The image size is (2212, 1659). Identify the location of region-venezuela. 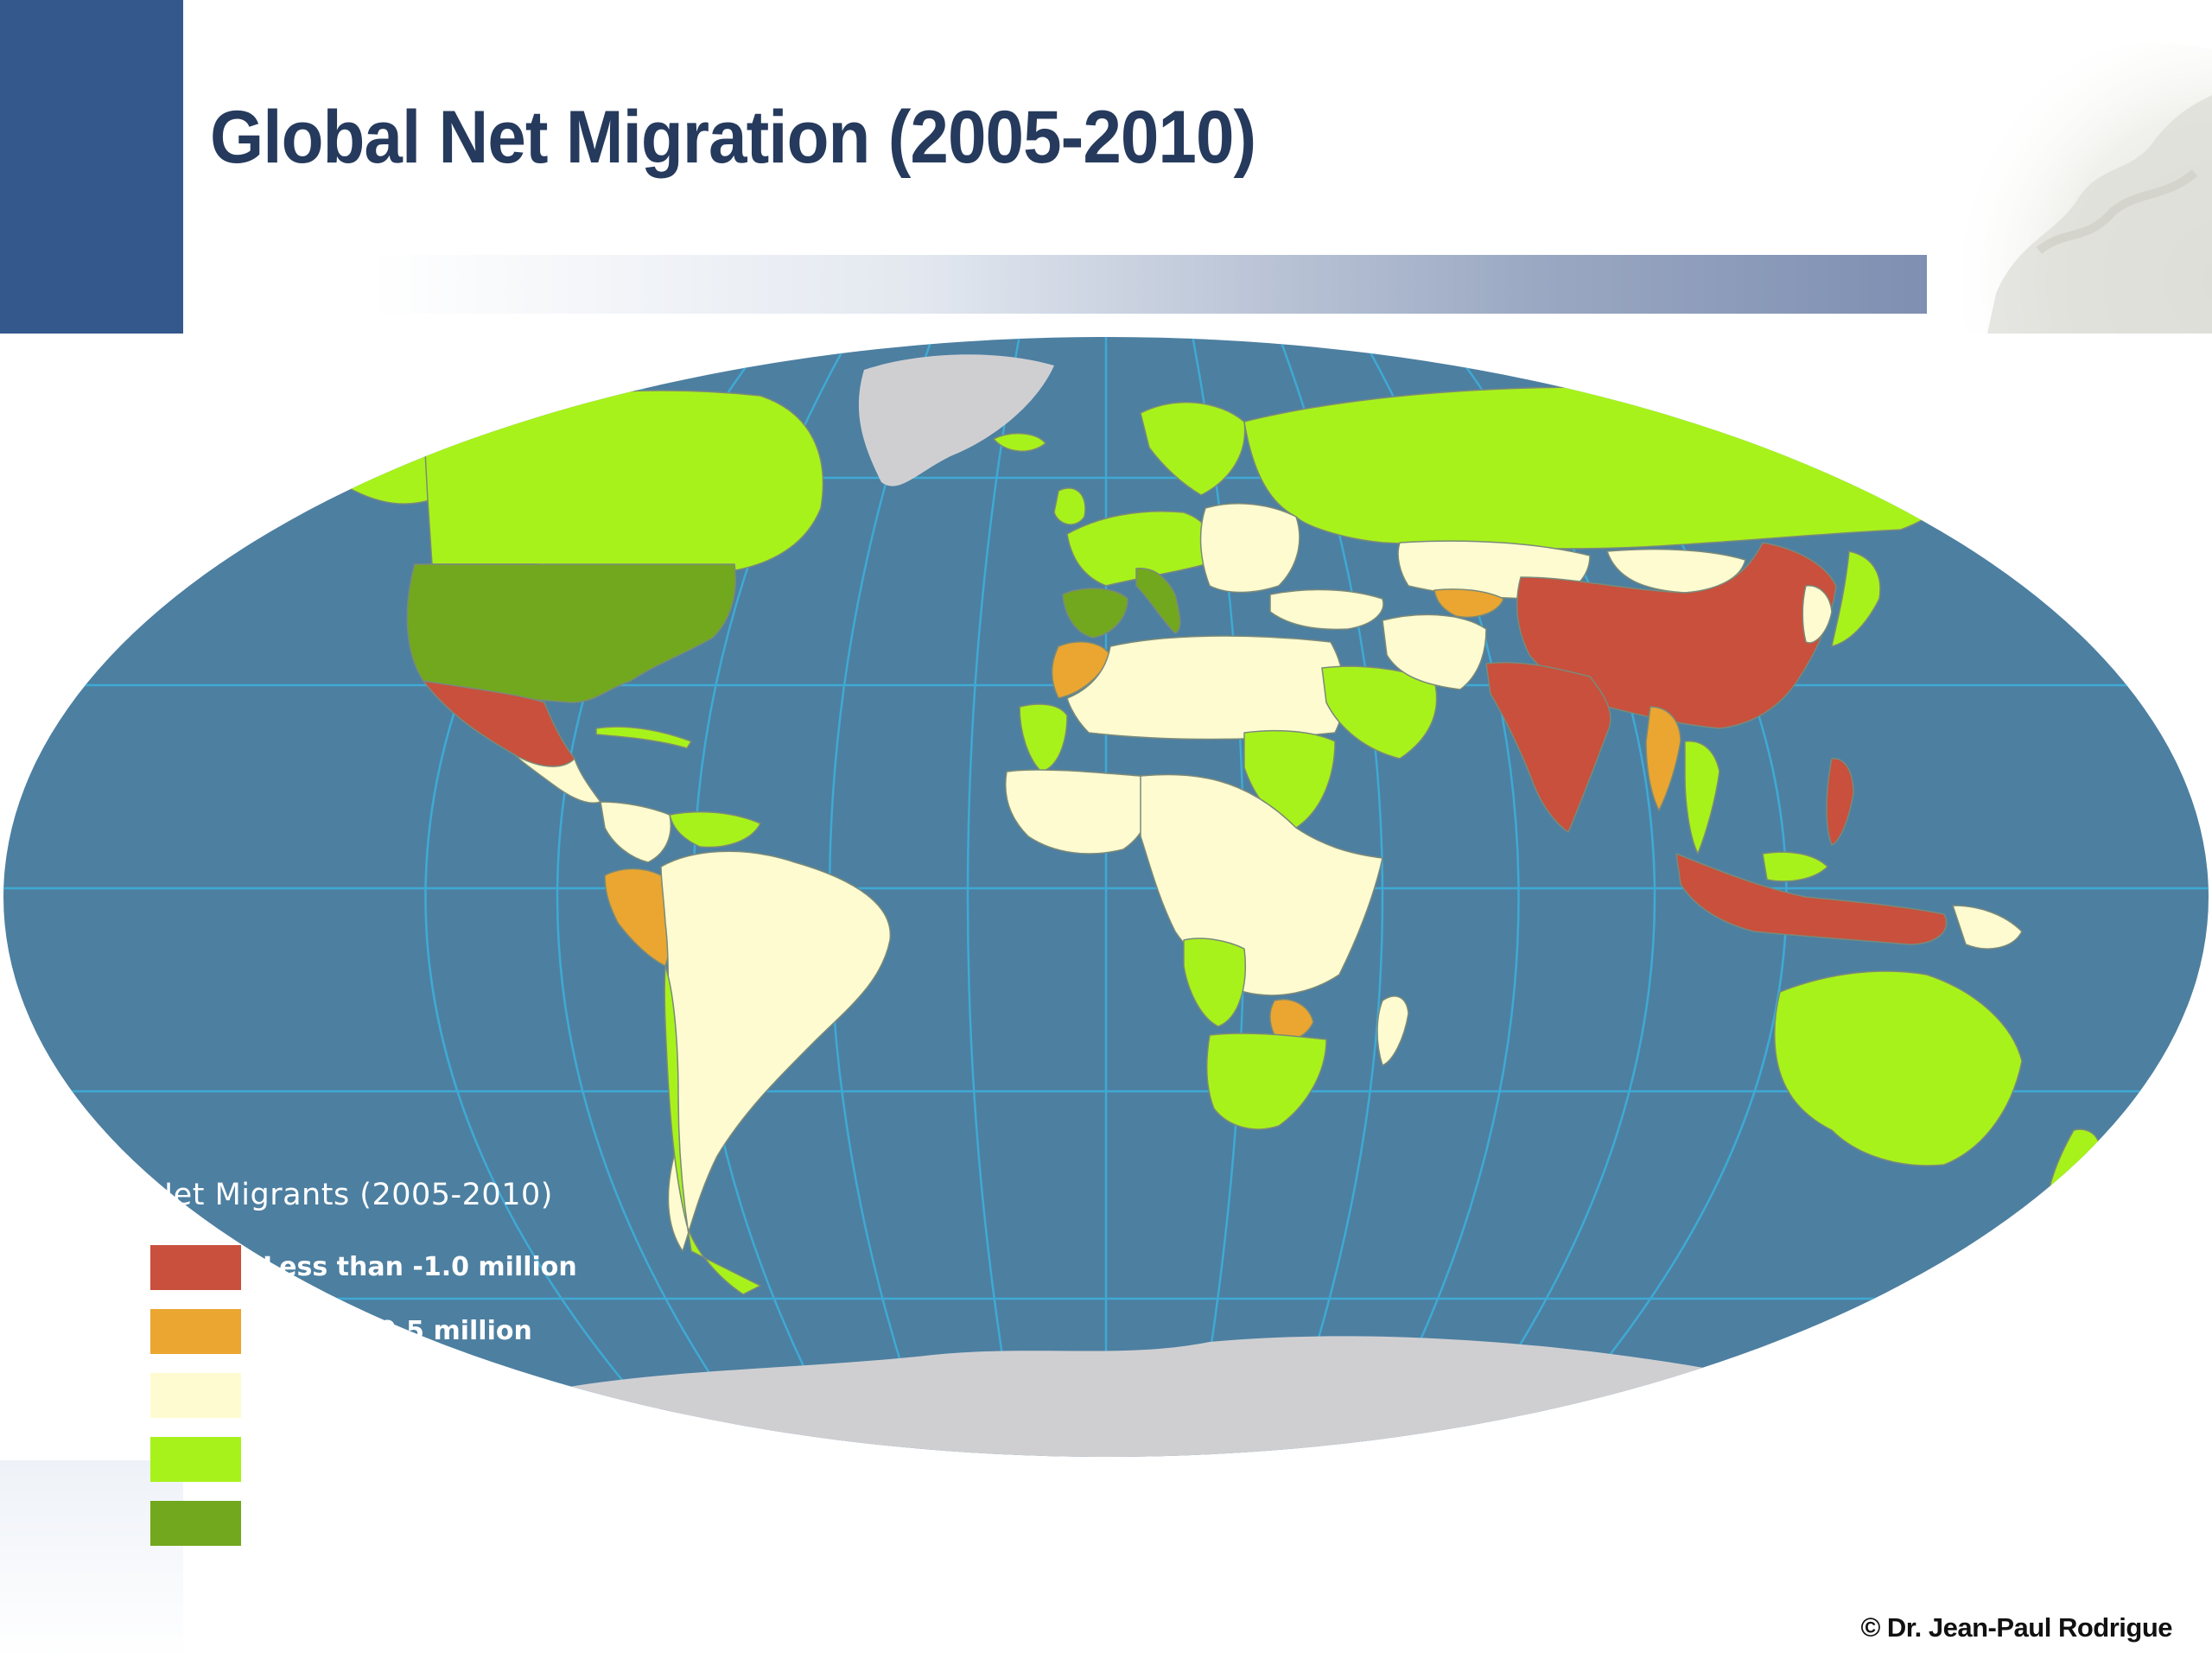
(715, 829).